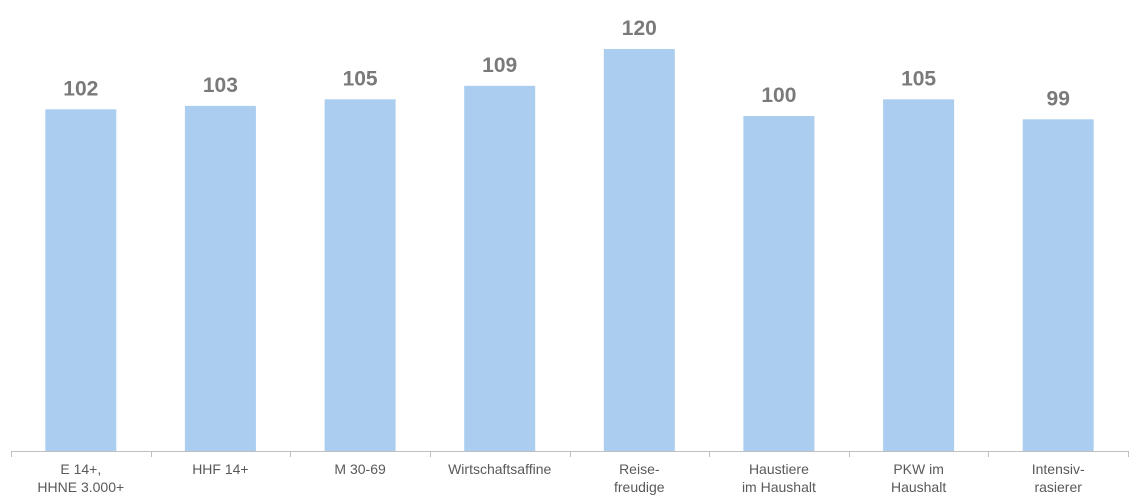 This screenshot has width=1138, height=504. I want to click on x-tick-label: Haustiere im Haushalt, so click(779, 478).